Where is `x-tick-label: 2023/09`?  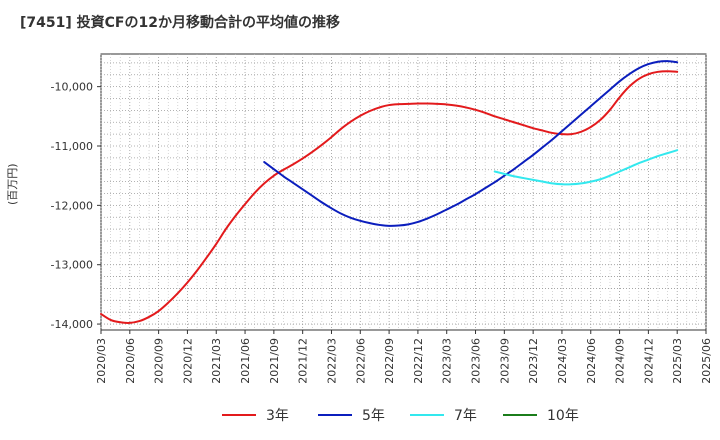
x-tick-label: 2023/09 is located at coordinates (504, 361).